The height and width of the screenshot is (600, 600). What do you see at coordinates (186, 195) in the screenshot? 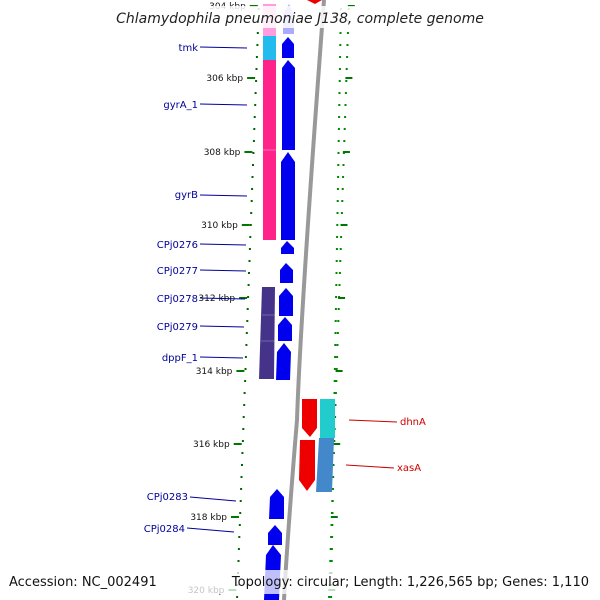
I see `label-text-gyrB: gyrB` at bounding box center [186, 195].